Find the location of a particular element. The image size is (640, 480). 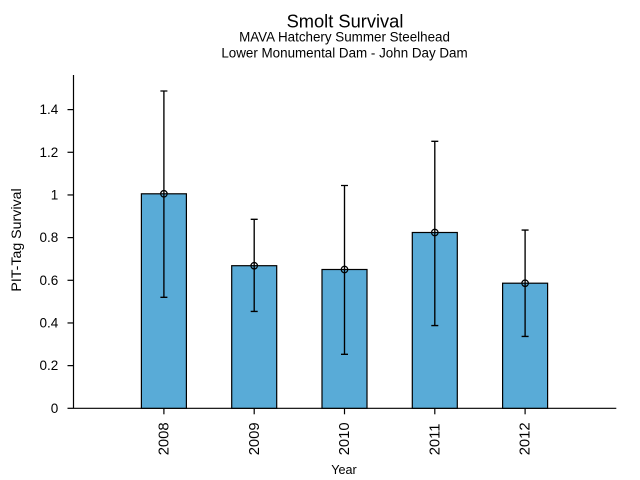

svg-text: 0.8 is located at coordinates (49, 237).